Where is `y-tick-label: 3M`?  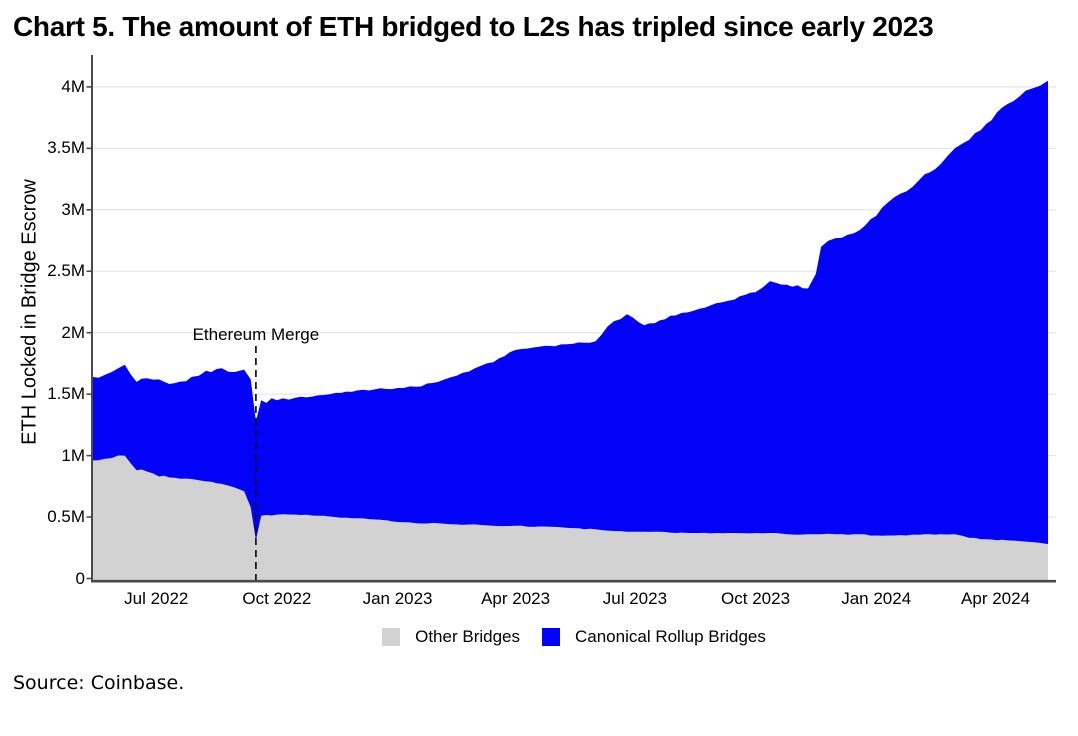 y-tick-label: 3M is located at coordinates (73, 209).